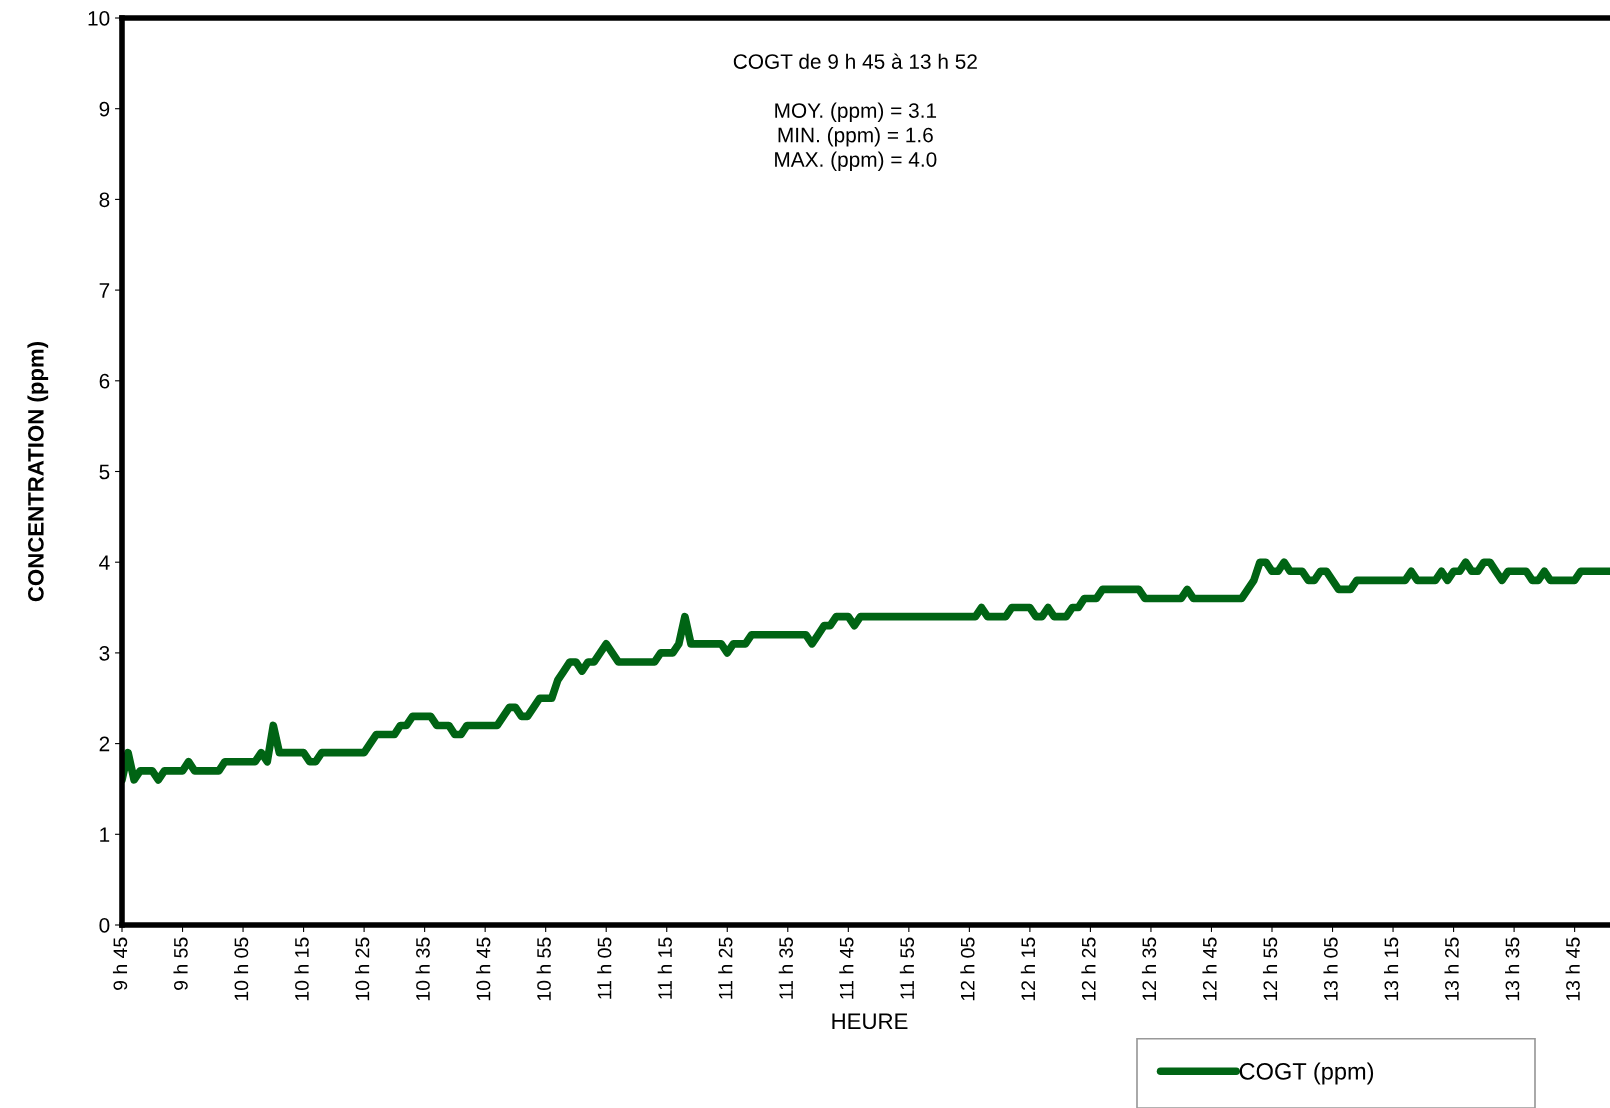 The height and width of the screenshot is (1108, 1610). What do you see at coordinates (664, 968) in the screenshot?
I see `x-tick-label: 11 h 15` at bounding box center [664, 968].